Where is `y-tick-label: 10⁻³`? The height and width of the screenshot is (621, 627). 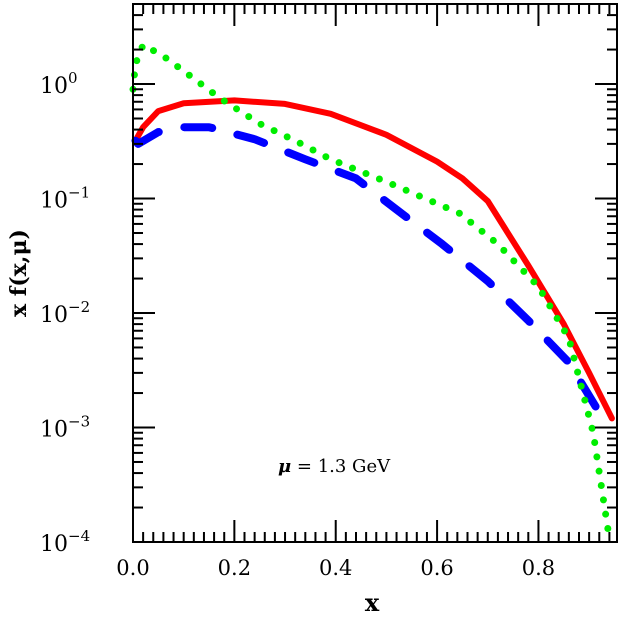 y-tick-label: 10⁻³ is located at coordinates (65, 428).